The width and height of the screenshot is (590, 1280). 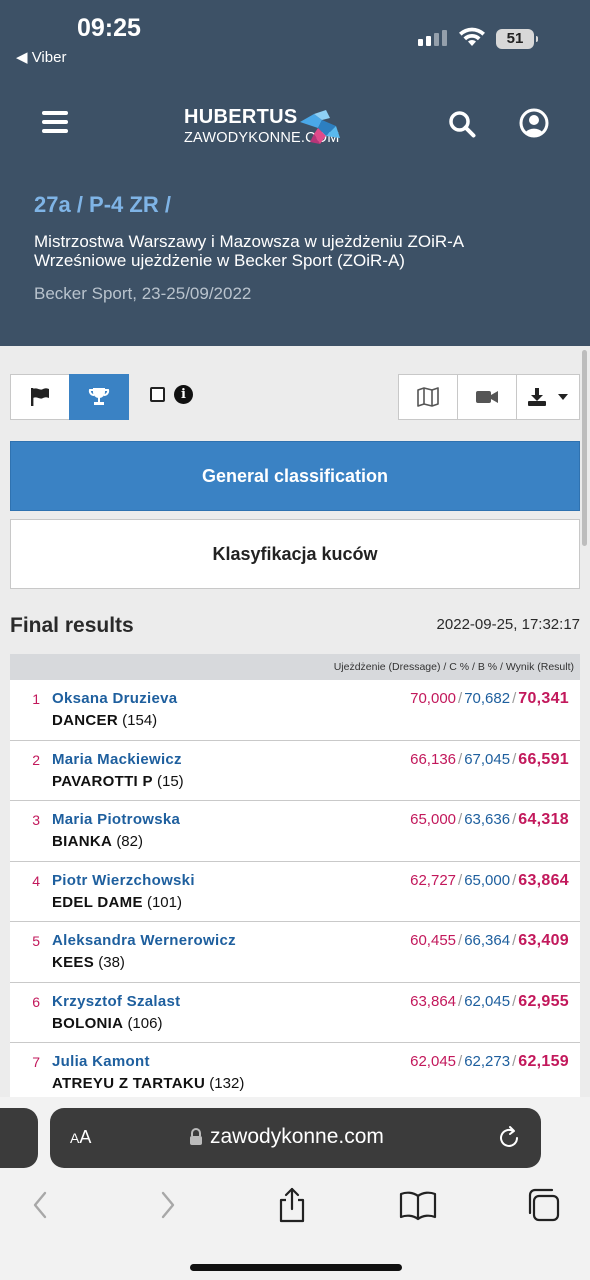 What do you see at coordinates (534, 123) in the screenshot?
I see `user-icon` at bounding box center [534, 123].